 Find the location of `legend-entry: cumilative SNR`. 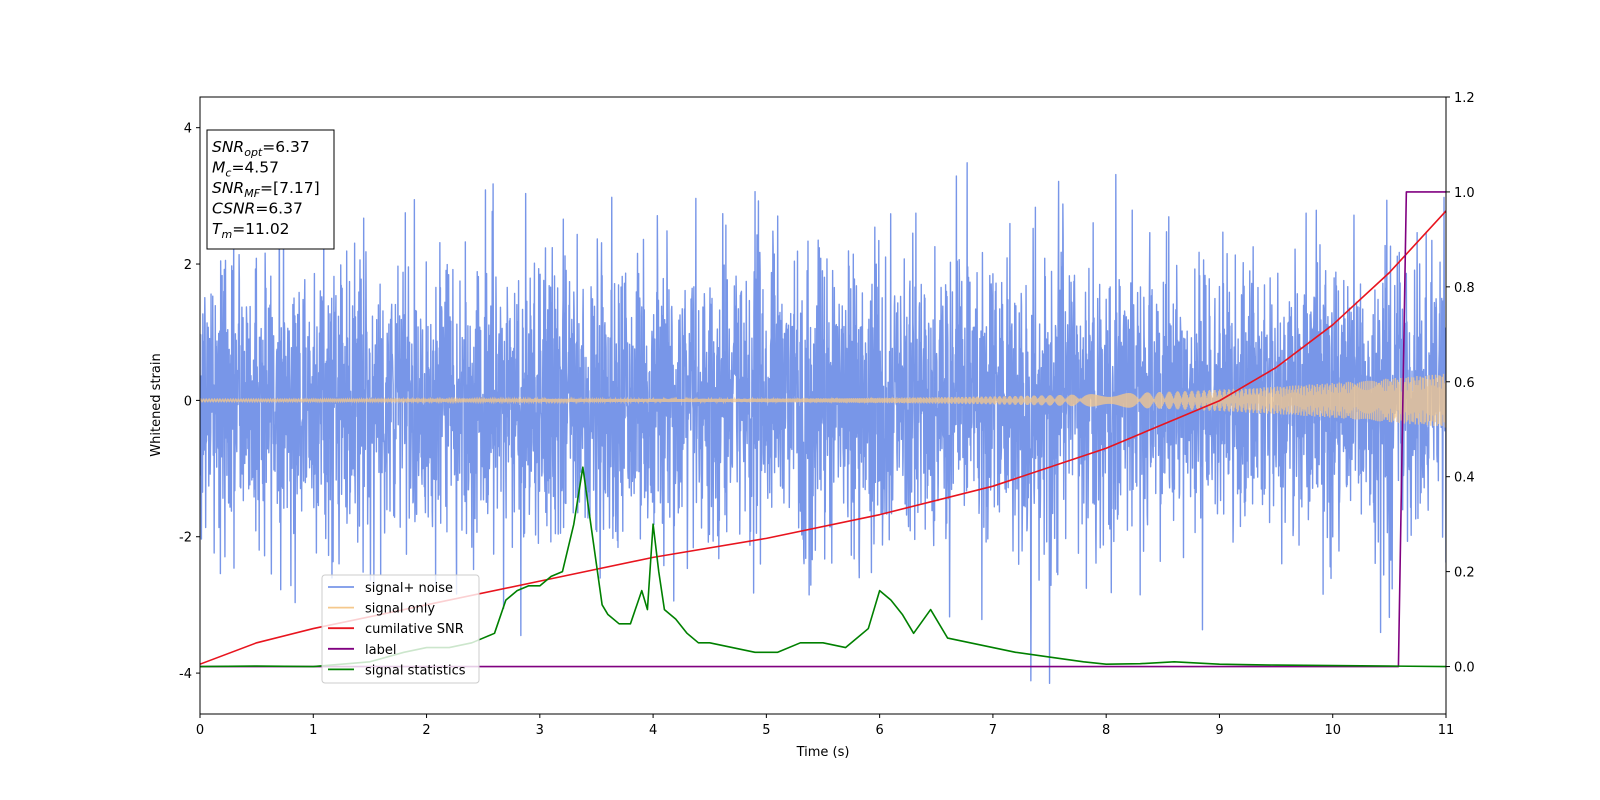

legend-entry: cumilative SNR is located at coordinates (414, 629).